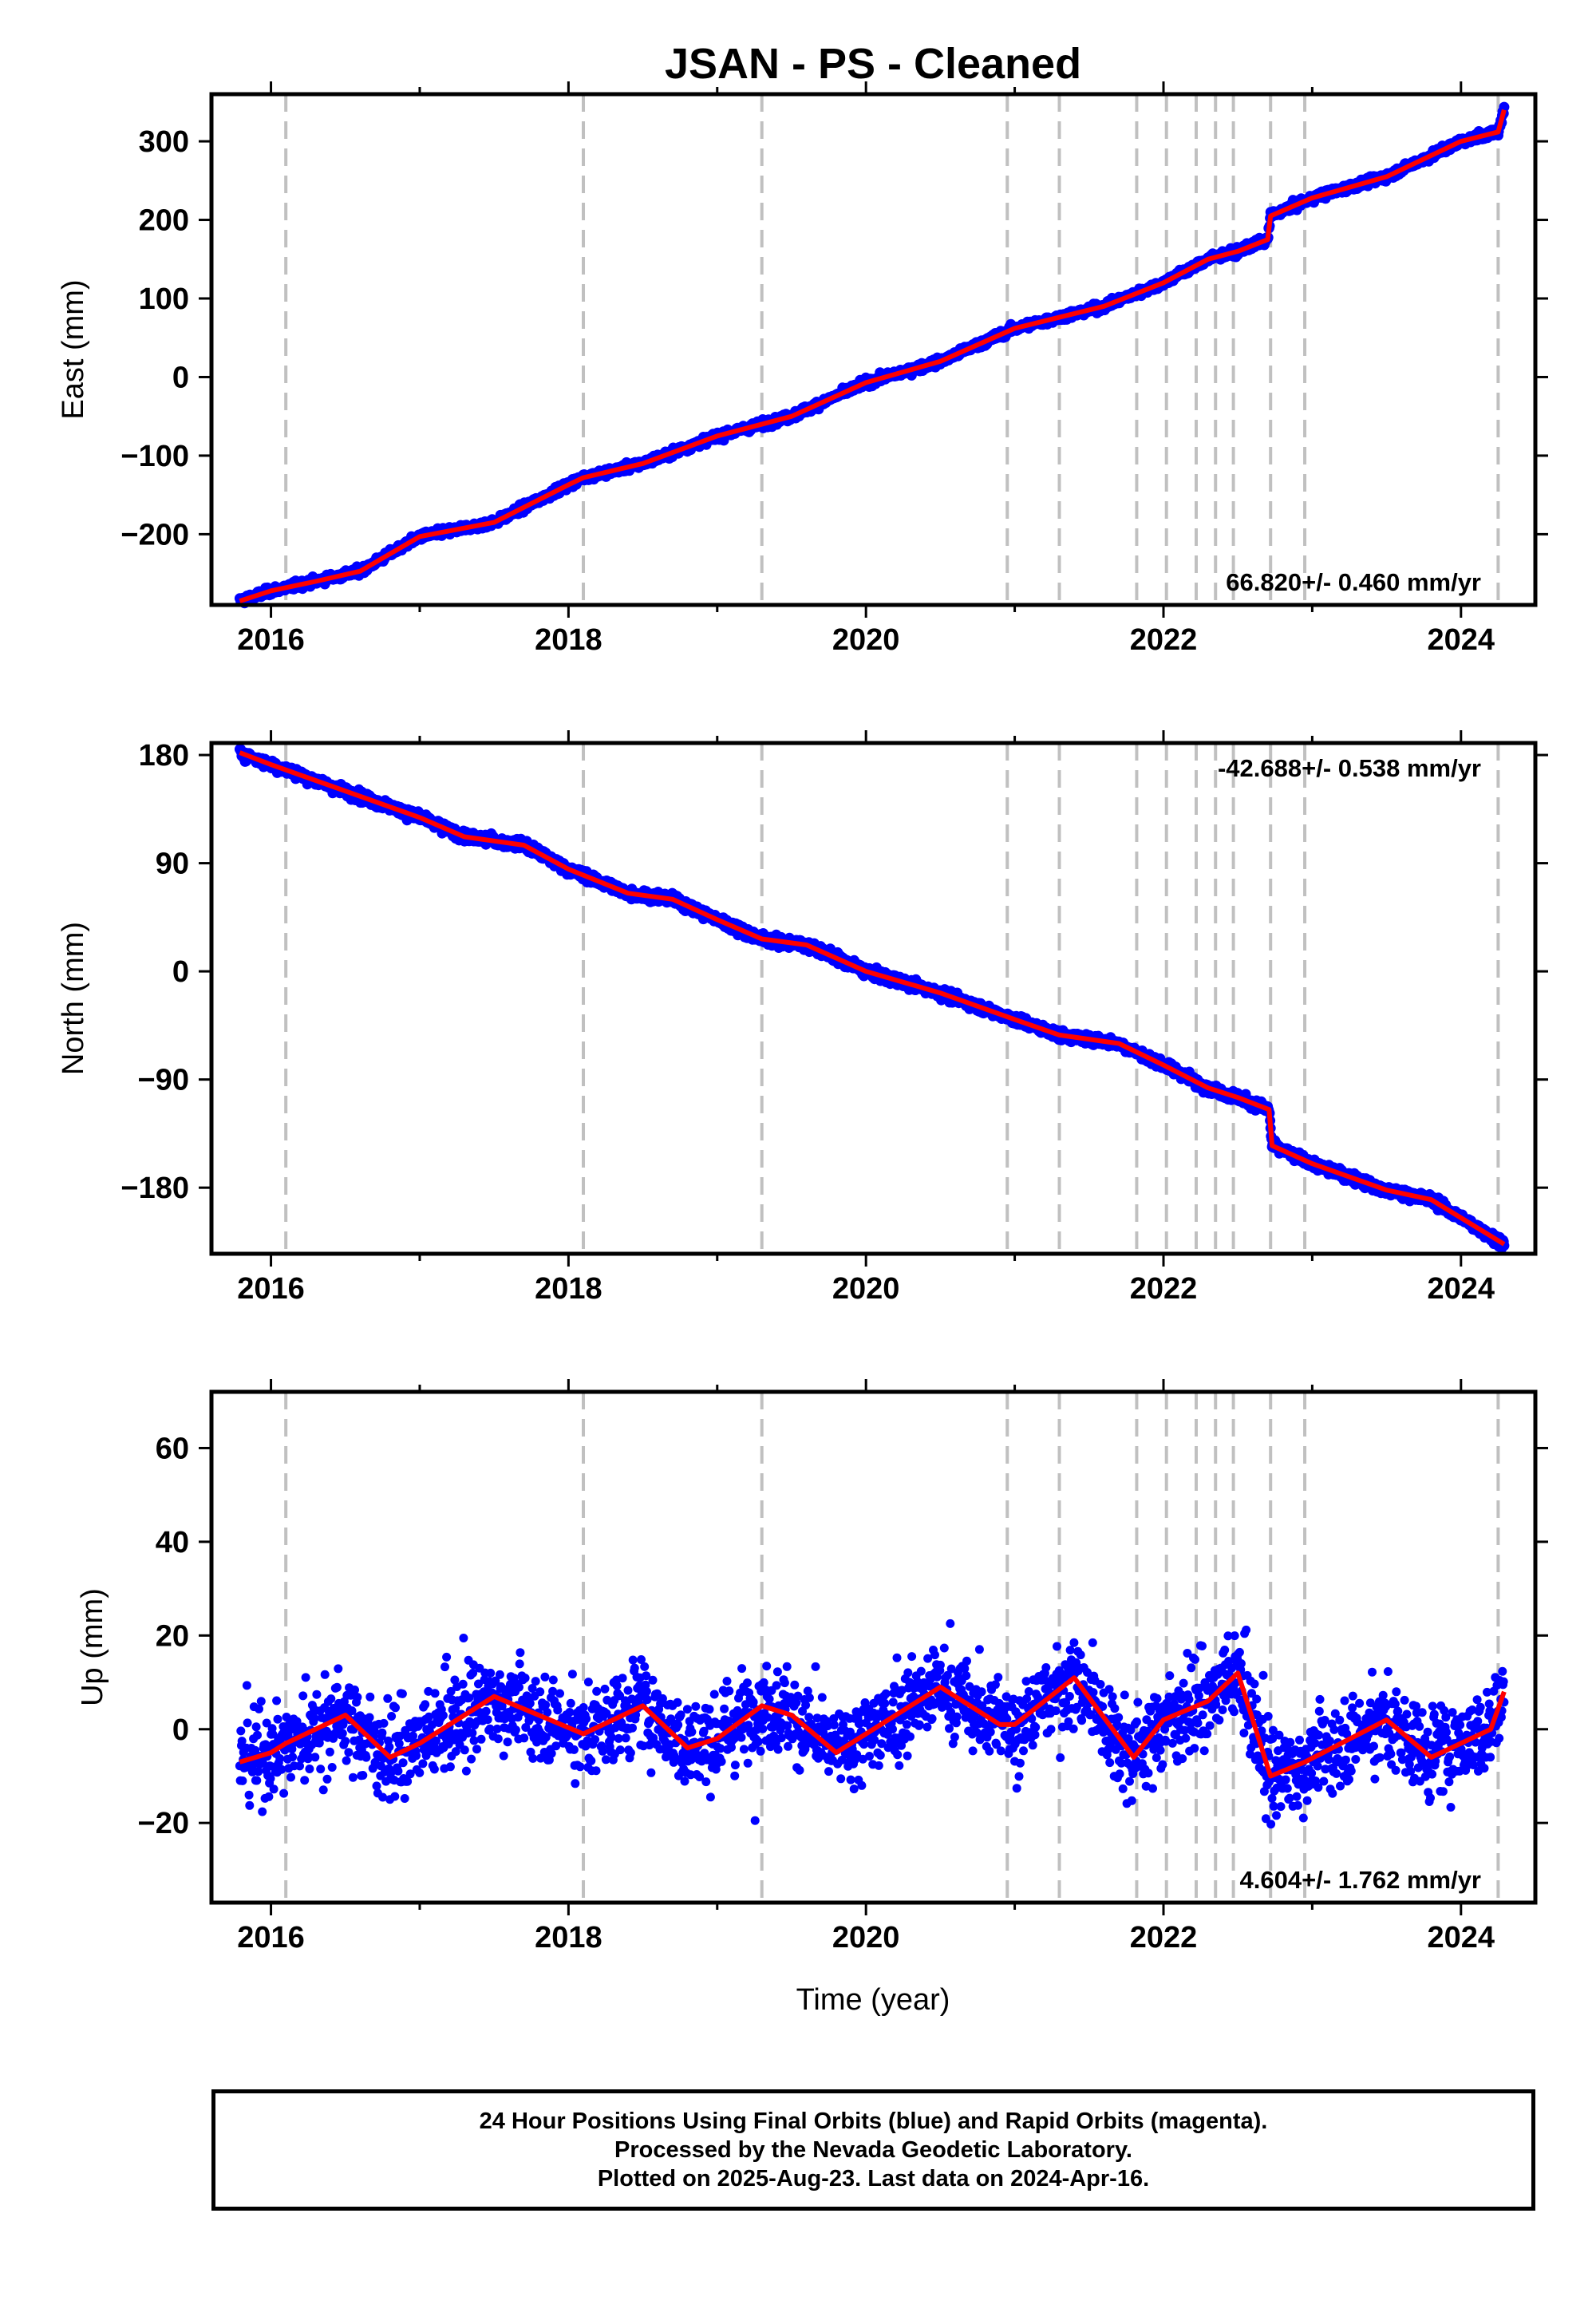 Image resolution: width=1596 pixels, height=2316 pixels. What do you see at coordinates (1461, 640) in the screenshot?
I see `x-tick-label: 2024` at bounding box center [1461, 640].